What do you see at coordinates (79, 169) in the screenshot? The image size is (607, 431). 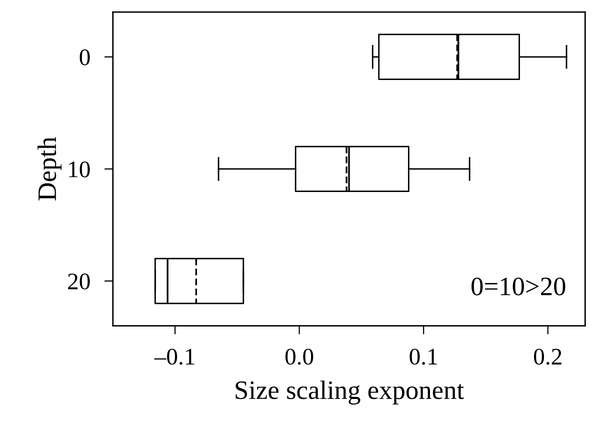 I see `y-tick-label: 10` at bounding box center [79, 169].